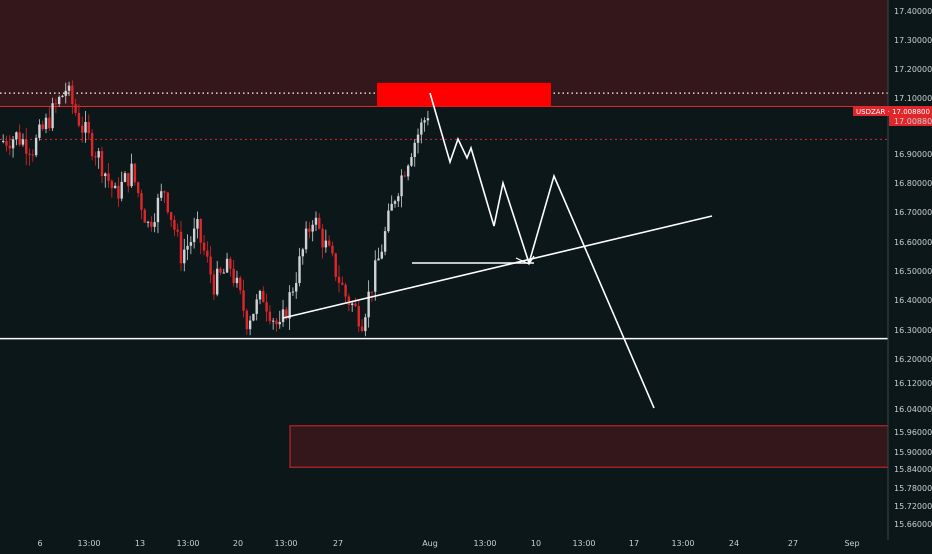  What do you see at coordinates (238, 543) in the screenshot?
I see `time-tick-label: 20` at bounding box center [238, 543].